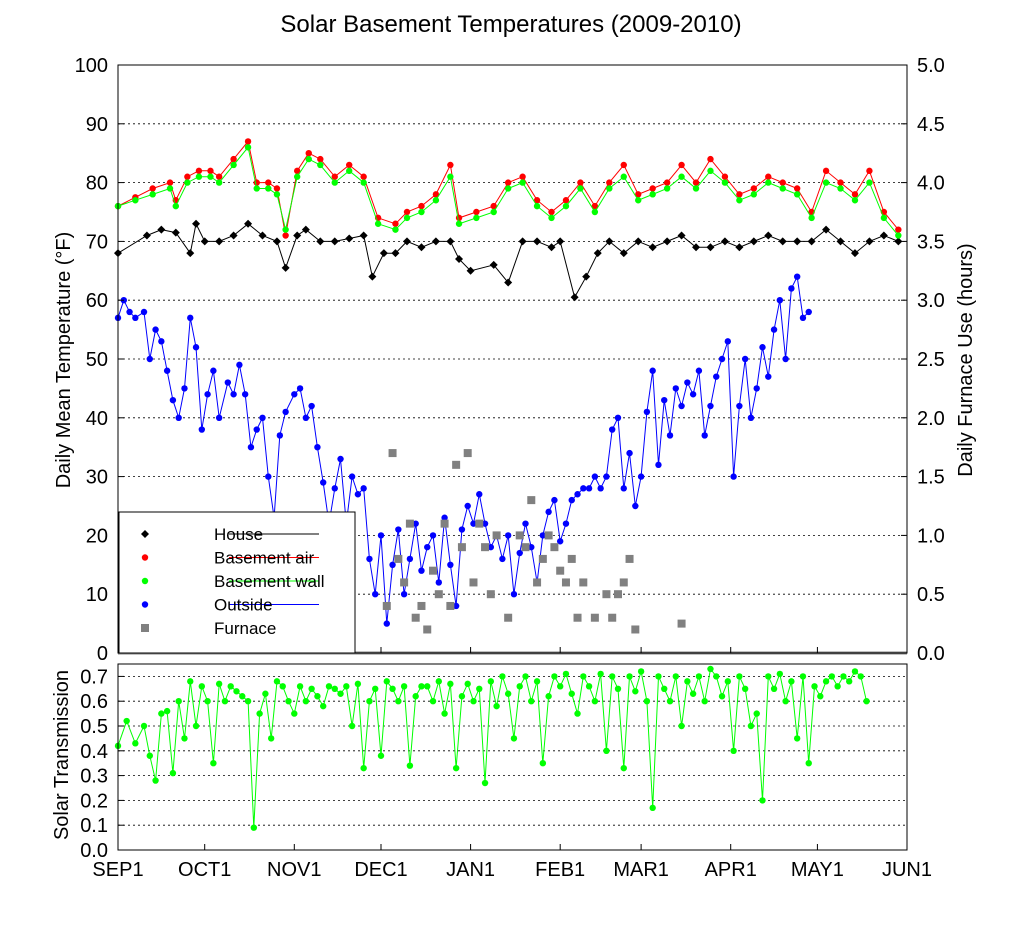 The image size is (1024, 930). Describe the element at coordinates (470, 870) in the screenshot. I see `x-tick-label: JAN1` at that location.